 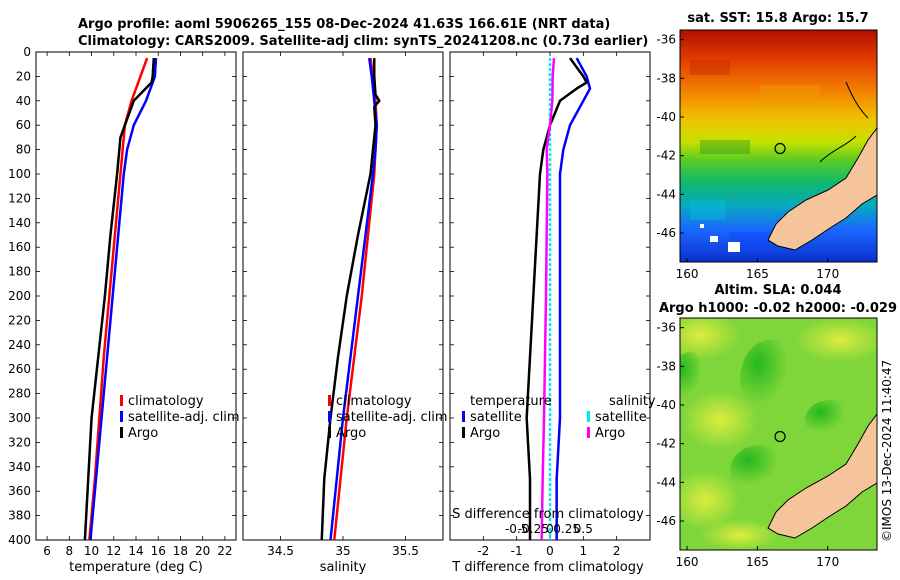 I want to click on sst-argo-location-marker, so click(x=780, y=148).